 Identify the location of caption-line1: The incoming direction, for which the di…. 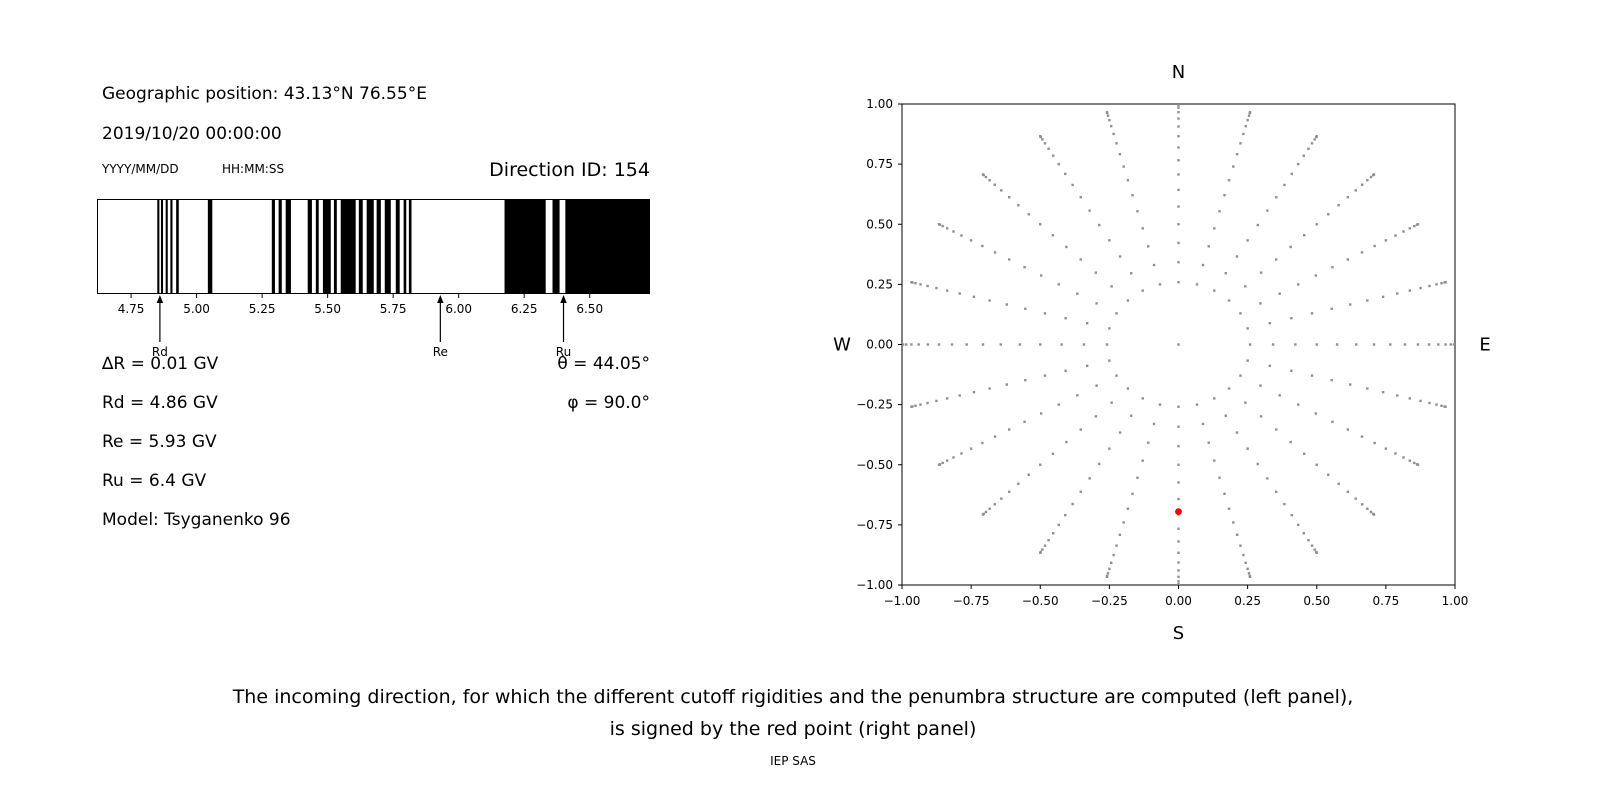
(793, 697).